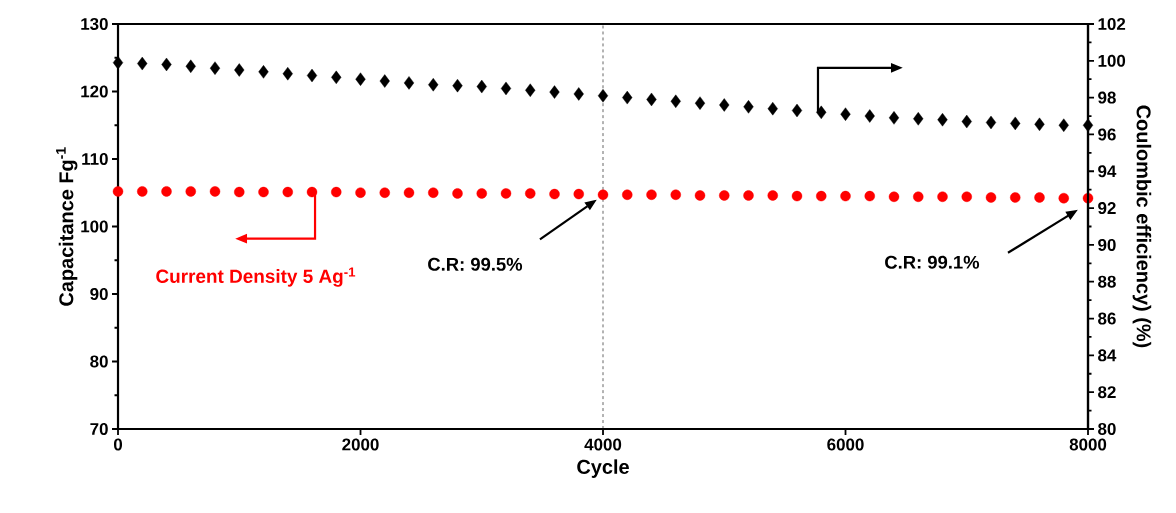 The image size is (1176, 513). I want to click on y2-tick-label: 82, so click(1107, 392).